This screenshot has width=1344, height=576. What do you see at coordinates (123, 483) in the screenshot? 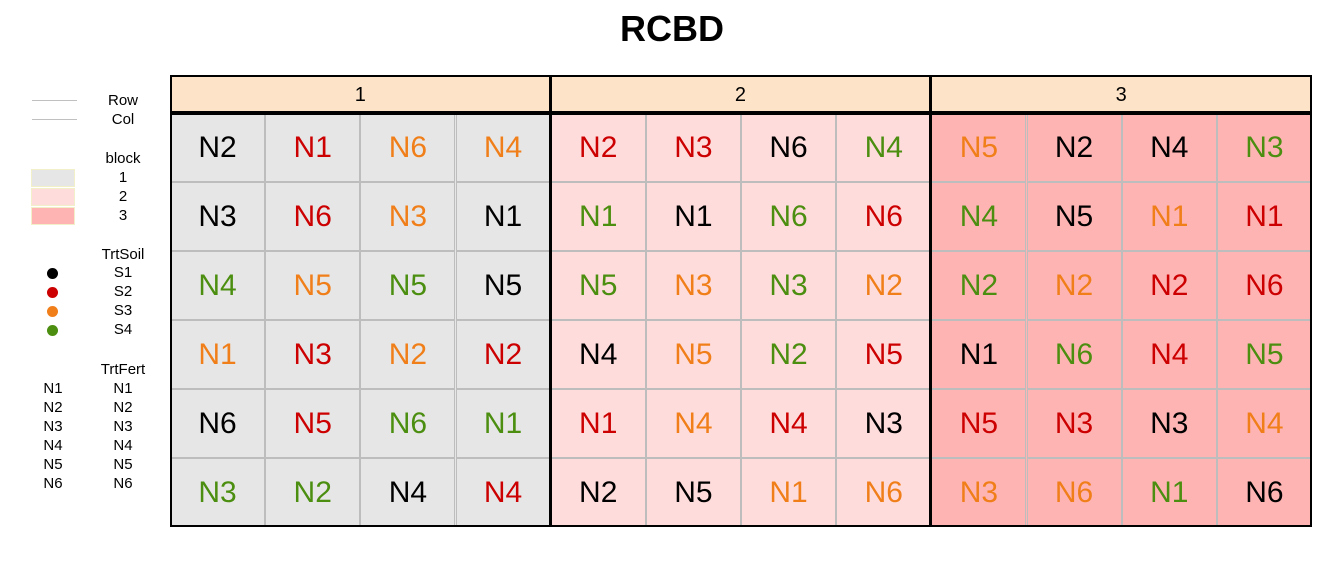
I see `legend-fert-label-n6: N6` at bounding box center [123, 483].